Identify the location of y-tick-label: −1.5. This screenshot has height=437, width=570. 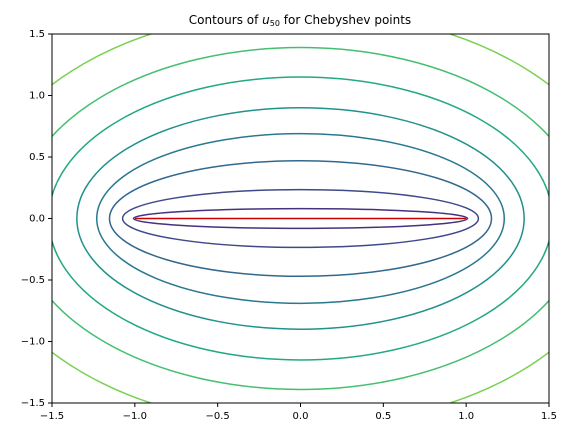
(33, 403).